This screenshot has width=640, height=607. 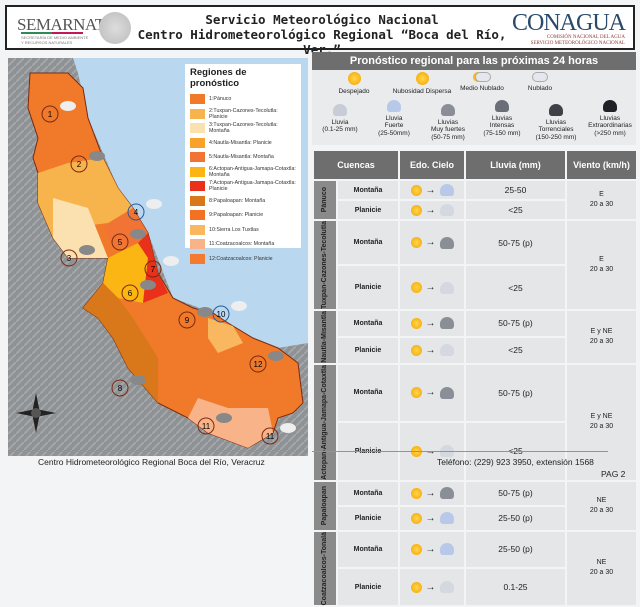 I want to click on header-lluvia: Lluvia (mm), so click(x=515, y=165).